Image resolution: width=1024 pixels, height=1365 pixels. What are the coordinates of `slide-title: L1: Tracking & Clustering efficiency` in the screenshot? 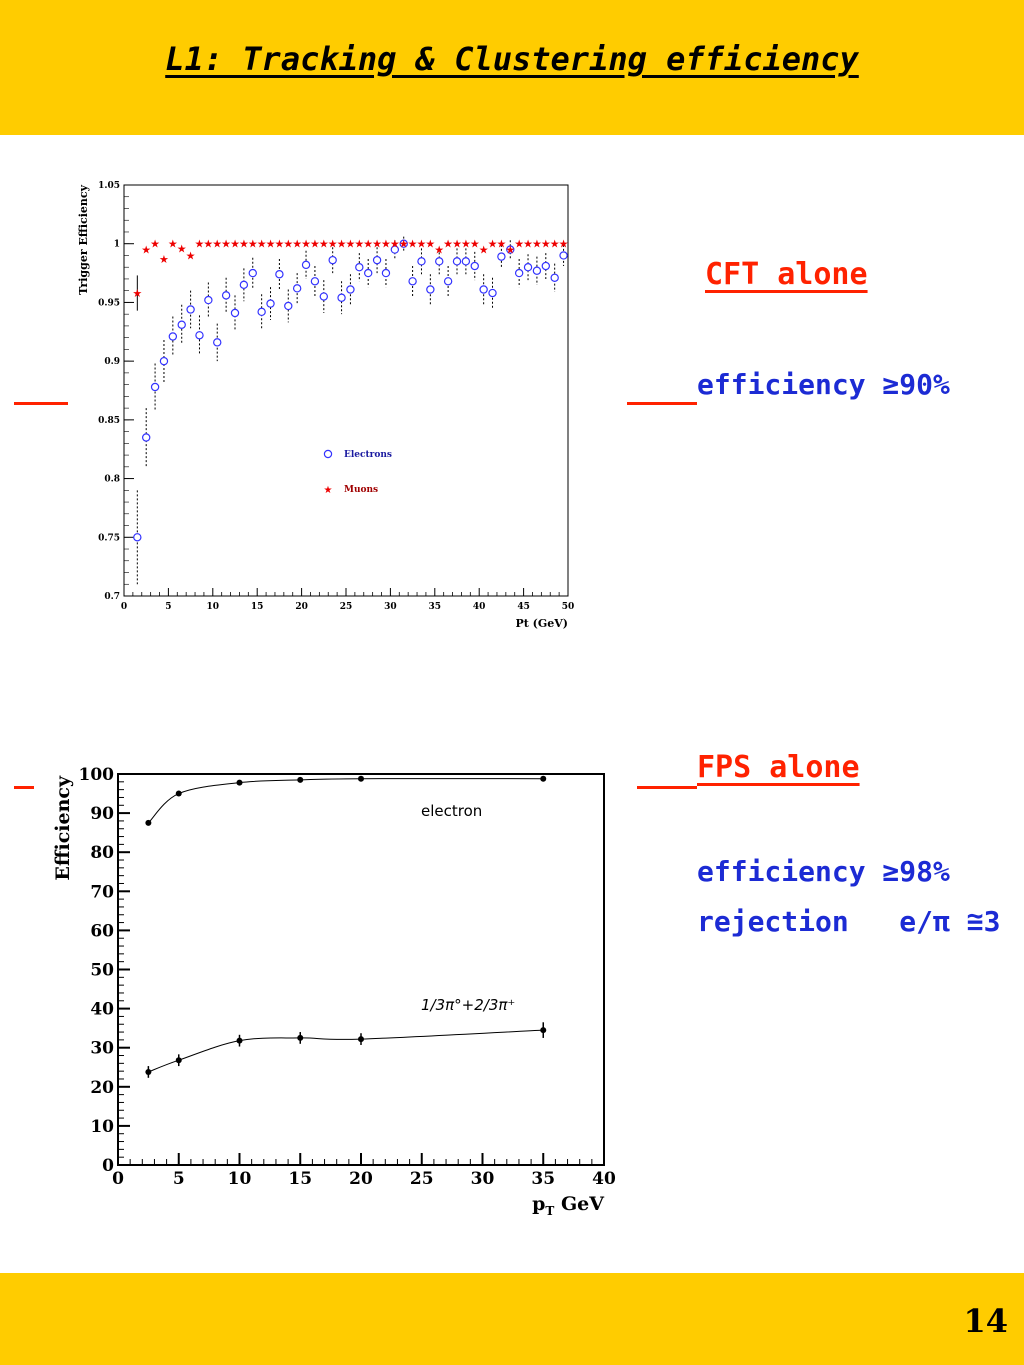 It's located at (512, 59).